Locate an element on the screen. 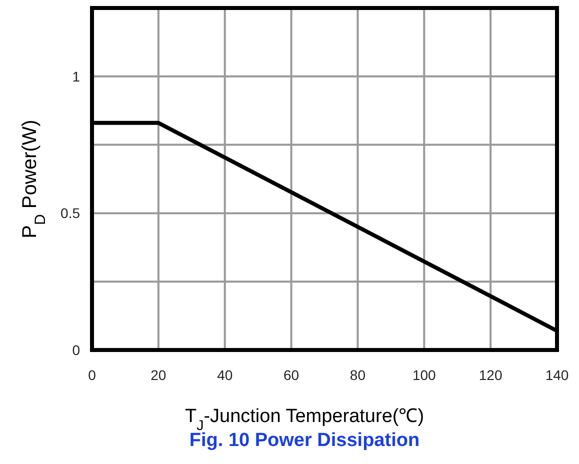  x-tick-label: 40 is located at coordinates (225, 375).